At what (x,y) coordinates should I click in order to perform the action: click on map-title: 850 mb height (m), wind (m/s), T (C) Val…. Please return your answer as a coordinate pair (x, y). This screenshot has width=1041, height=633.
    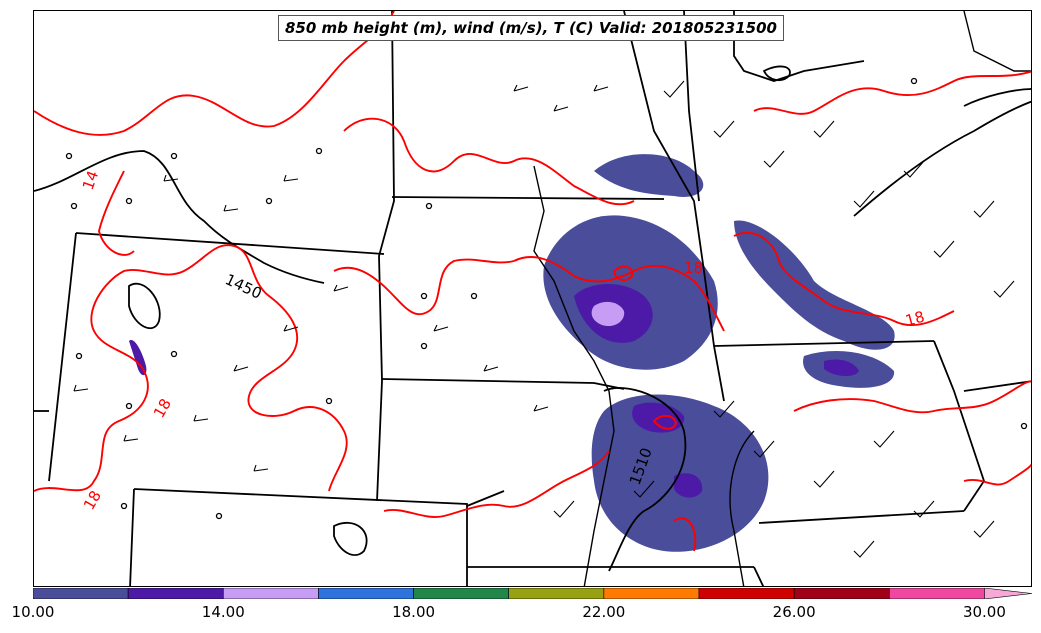
    Looking at the image, I should click on (531, 28).